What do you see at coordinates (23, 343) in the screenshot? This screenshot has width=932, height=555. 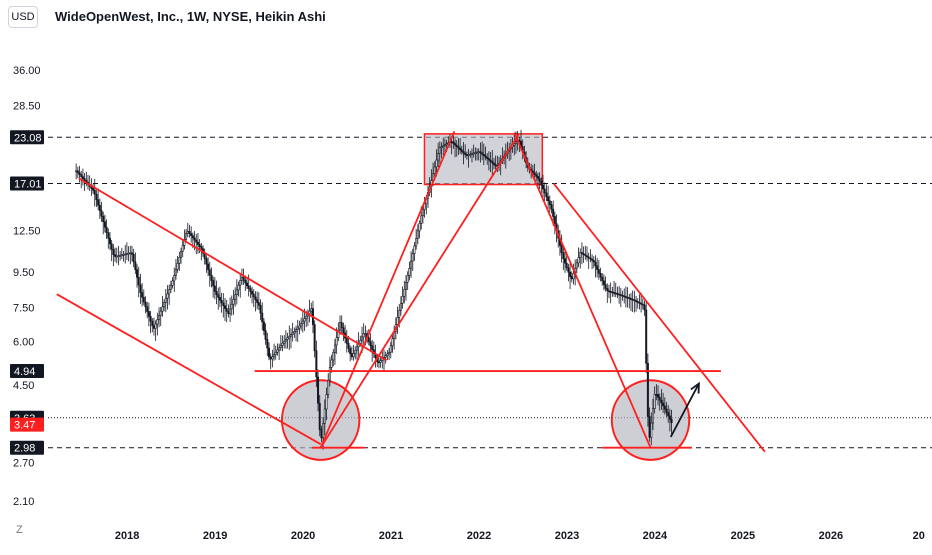 I see `y-tick-label: 6.00` at bounding box center [23, 343].